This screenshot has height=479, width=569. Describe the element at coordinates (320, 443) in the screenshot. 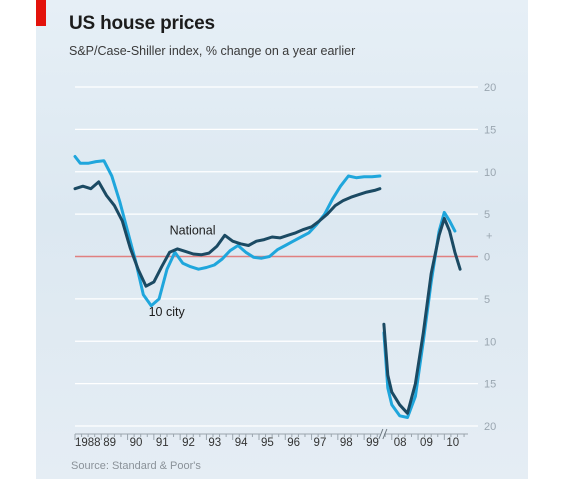

I see `x-tick-label: 97` at that location.